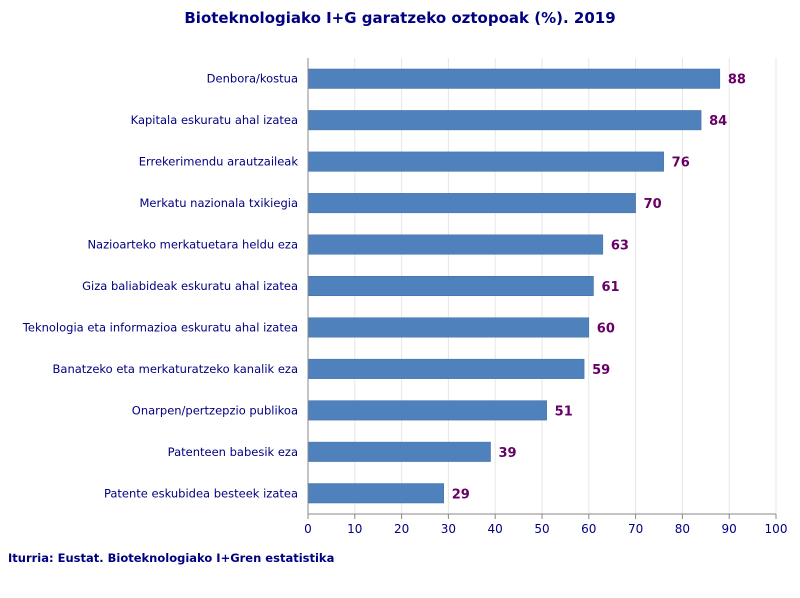 The height and width of the screenshot is (598, 800). Describe the element at coordinates (461, 494) in the screenshot. I see `value-label: 29` at that location.